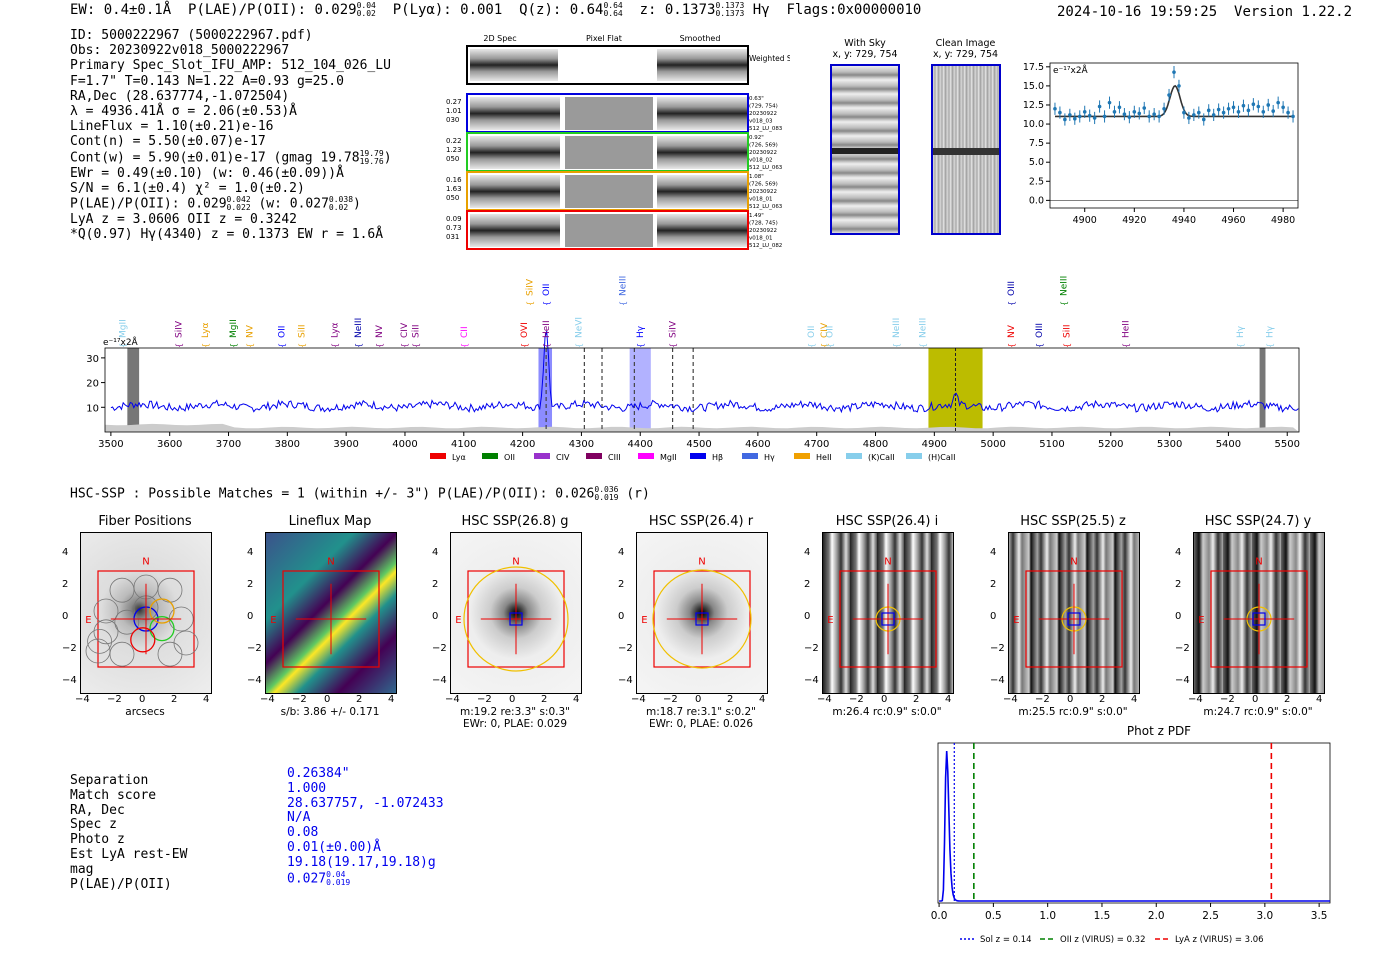 This screenshot has width=1400, height=953. What do you see at coordinates (702, 113) in the screenshot?
I see `fiber-row-smoothed` at bounding box center [702, 113].